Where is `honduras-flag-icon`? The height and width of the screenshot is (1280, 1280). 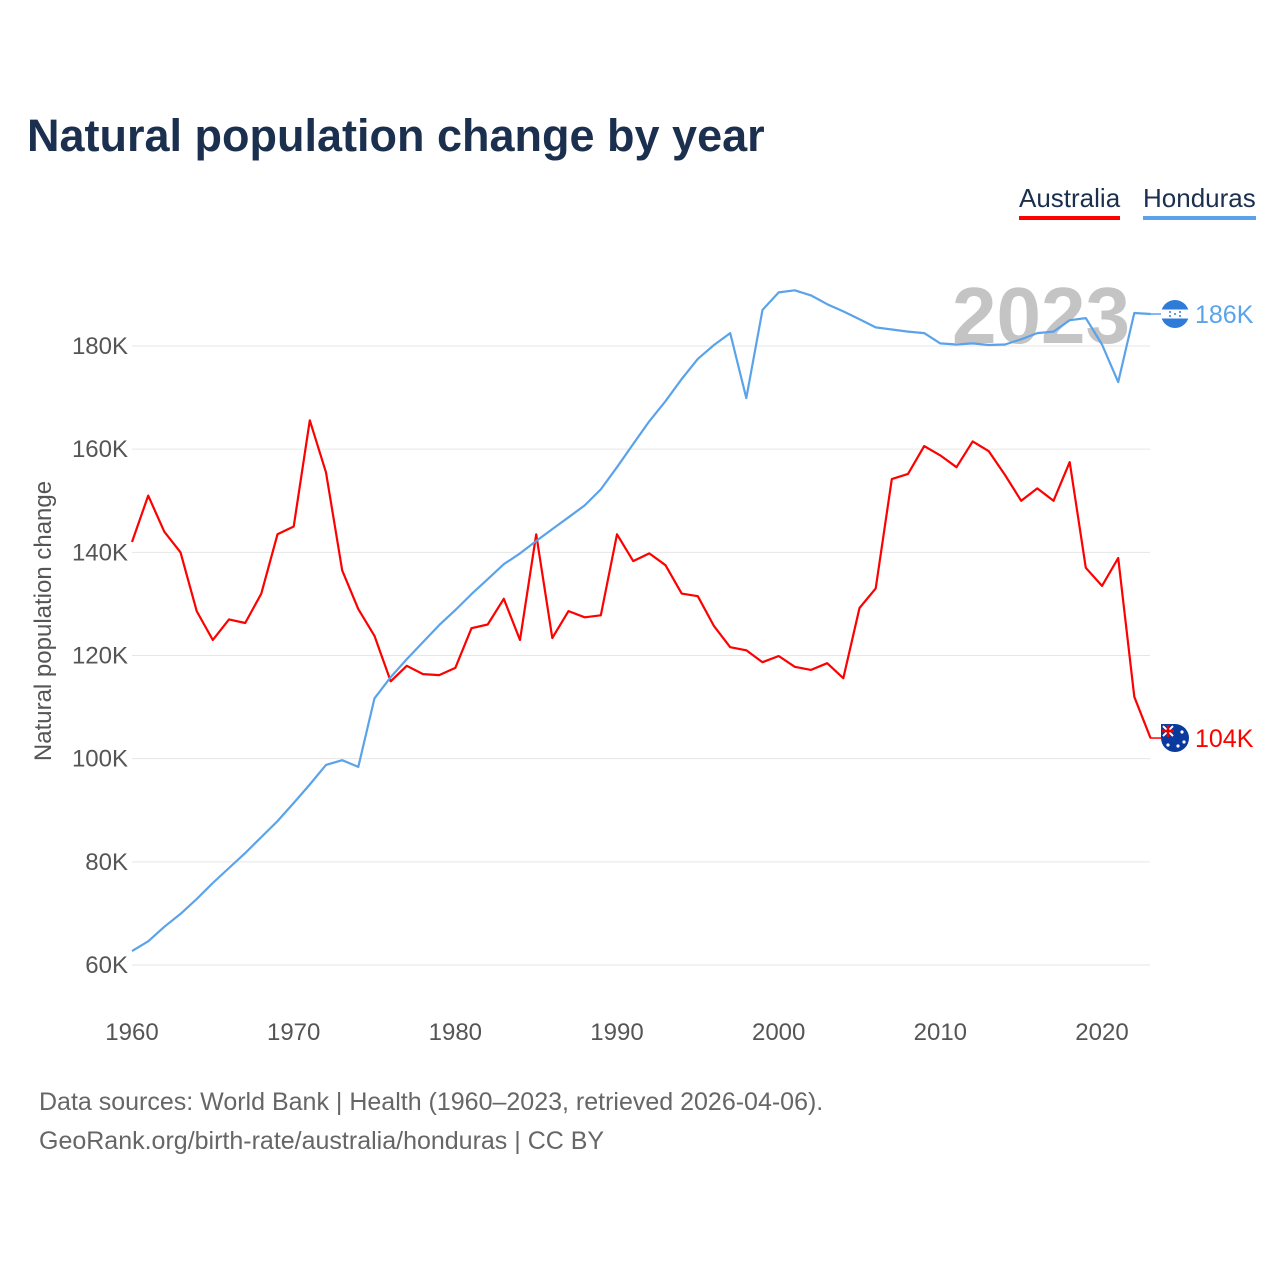 honduras-flag-icon is located at coordinates (1175, 314).